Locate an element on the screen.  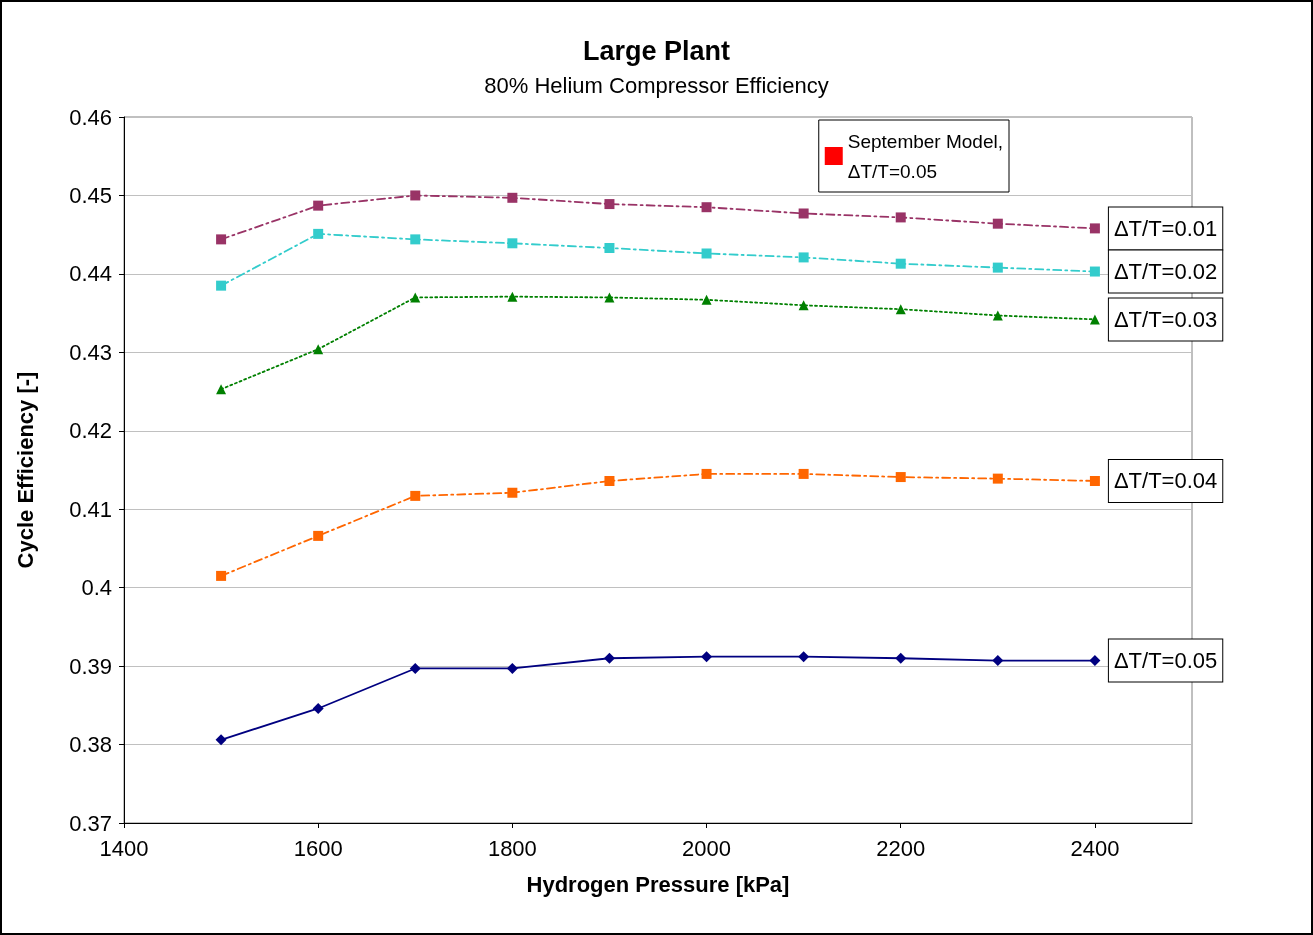
y-tick-label: 0.38 is located at coordinates (90, 745).